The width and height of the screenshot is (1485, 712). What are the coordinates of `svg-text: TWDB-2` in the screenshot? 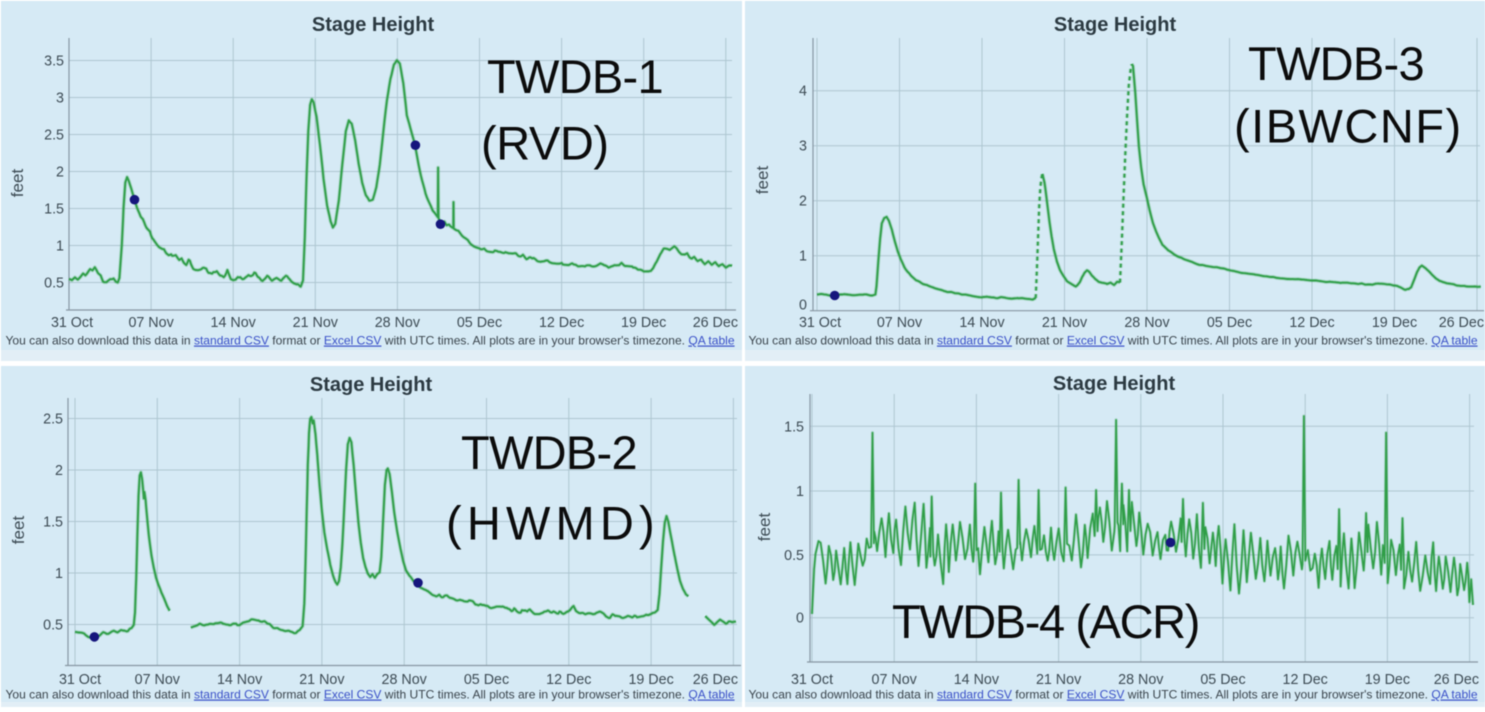 It's located at (549, 452).